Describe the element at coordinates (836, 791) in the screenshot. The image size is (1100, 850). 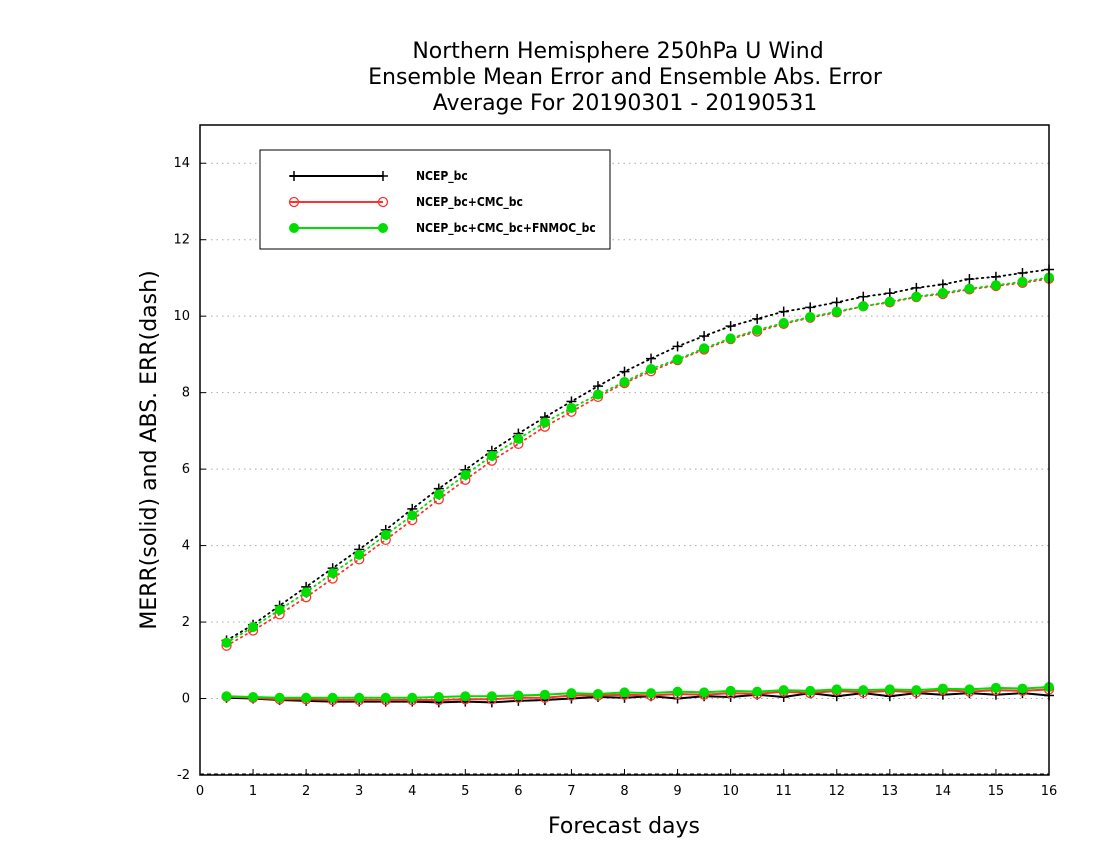
I see `x-tick-label: 12` at that location.